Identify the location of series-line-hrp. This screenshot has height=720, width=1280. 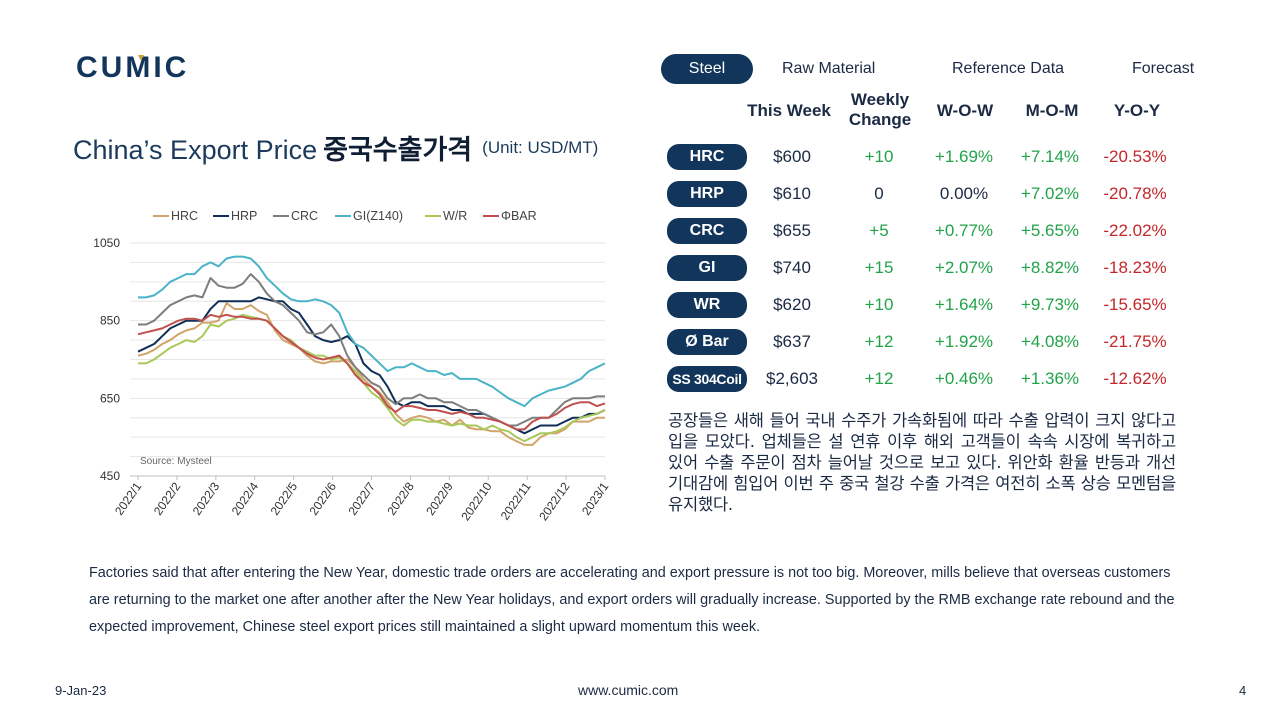
(371, 365).